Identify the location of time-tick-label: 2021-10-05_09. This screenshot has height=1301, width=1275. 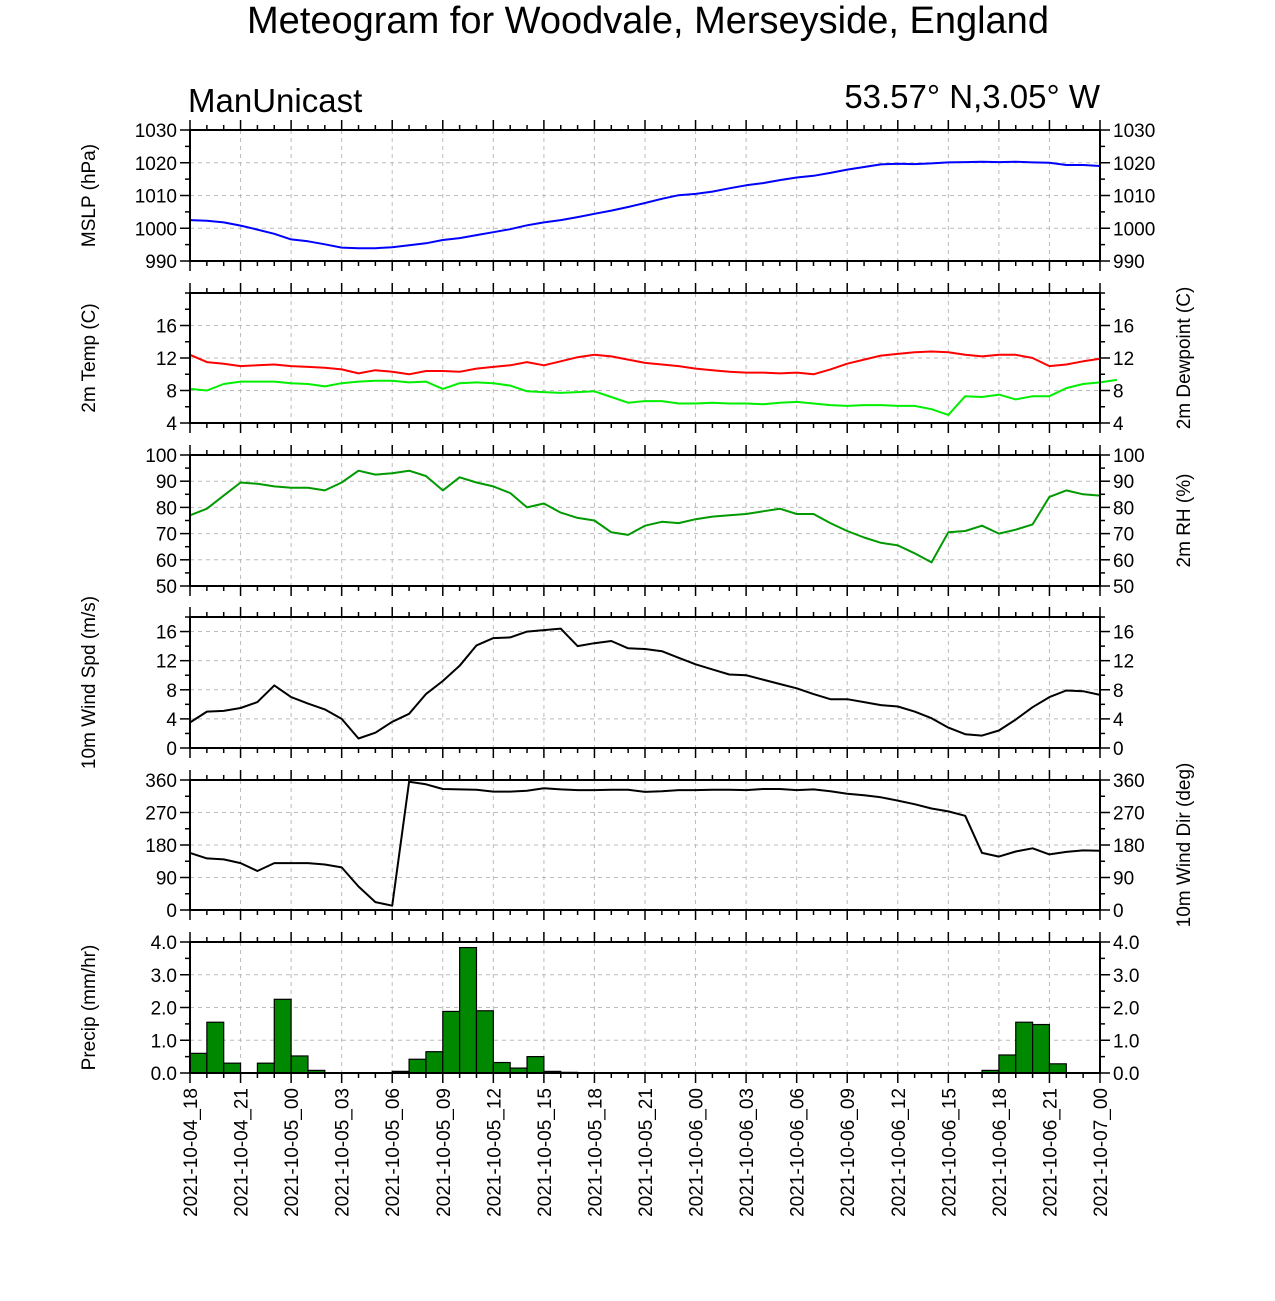
(444, 1152).